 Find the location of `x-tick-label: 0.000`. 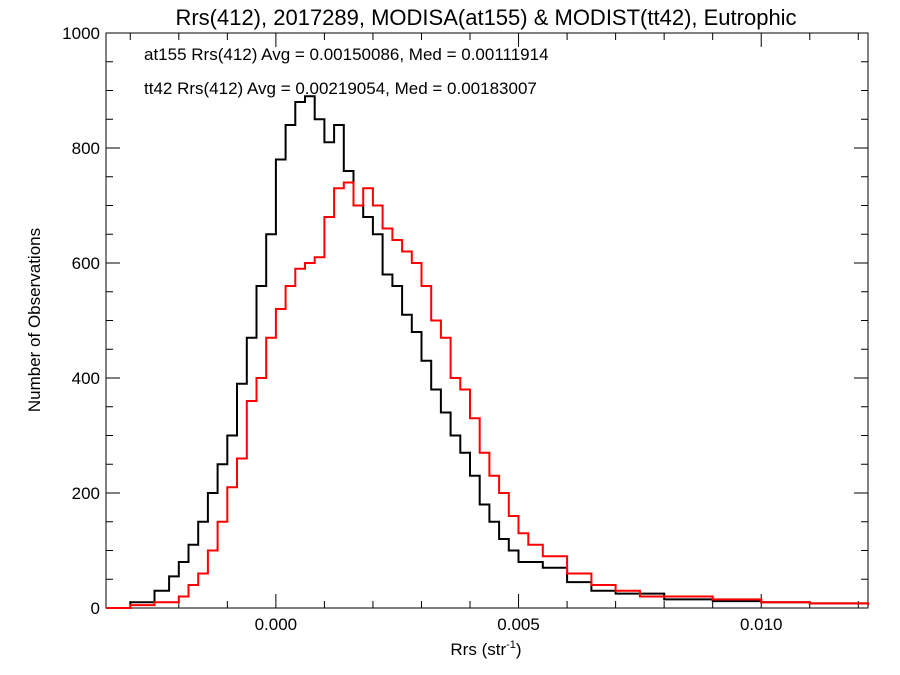

x-tick-label: 0.000 is located at coordinates (276, 624).